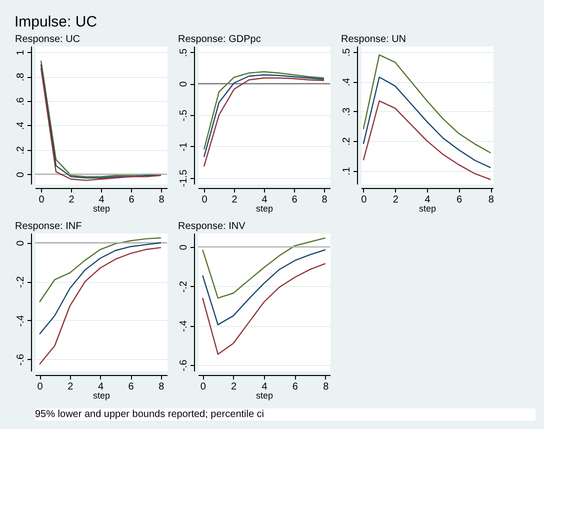 The image size is (564, 511). I want to click on chart-title: Response: GDPpc, so click(219, 39).